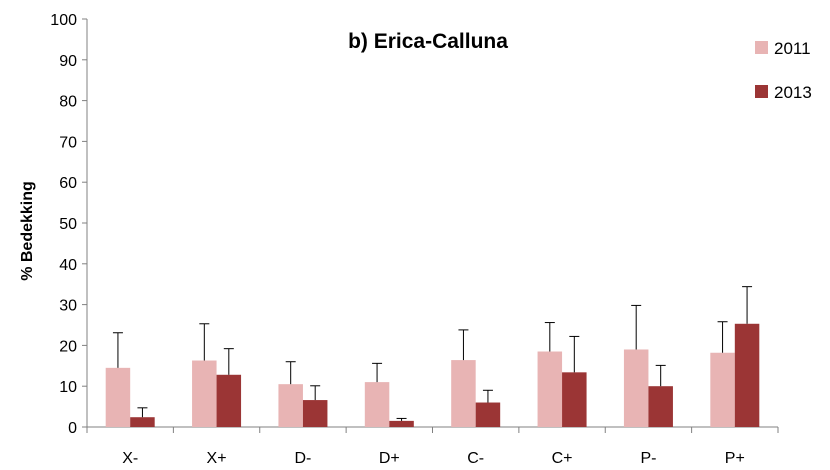 Image resolution: width=830 pixels, height=470 pixels. I want to click on legend-label-2011: 2011, so click(792, 48).